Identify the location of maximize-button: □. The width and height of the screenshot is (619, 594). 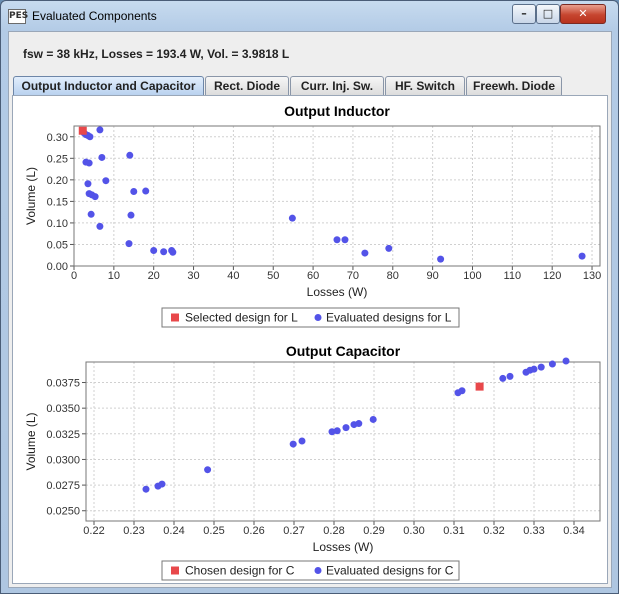
(548, 14).